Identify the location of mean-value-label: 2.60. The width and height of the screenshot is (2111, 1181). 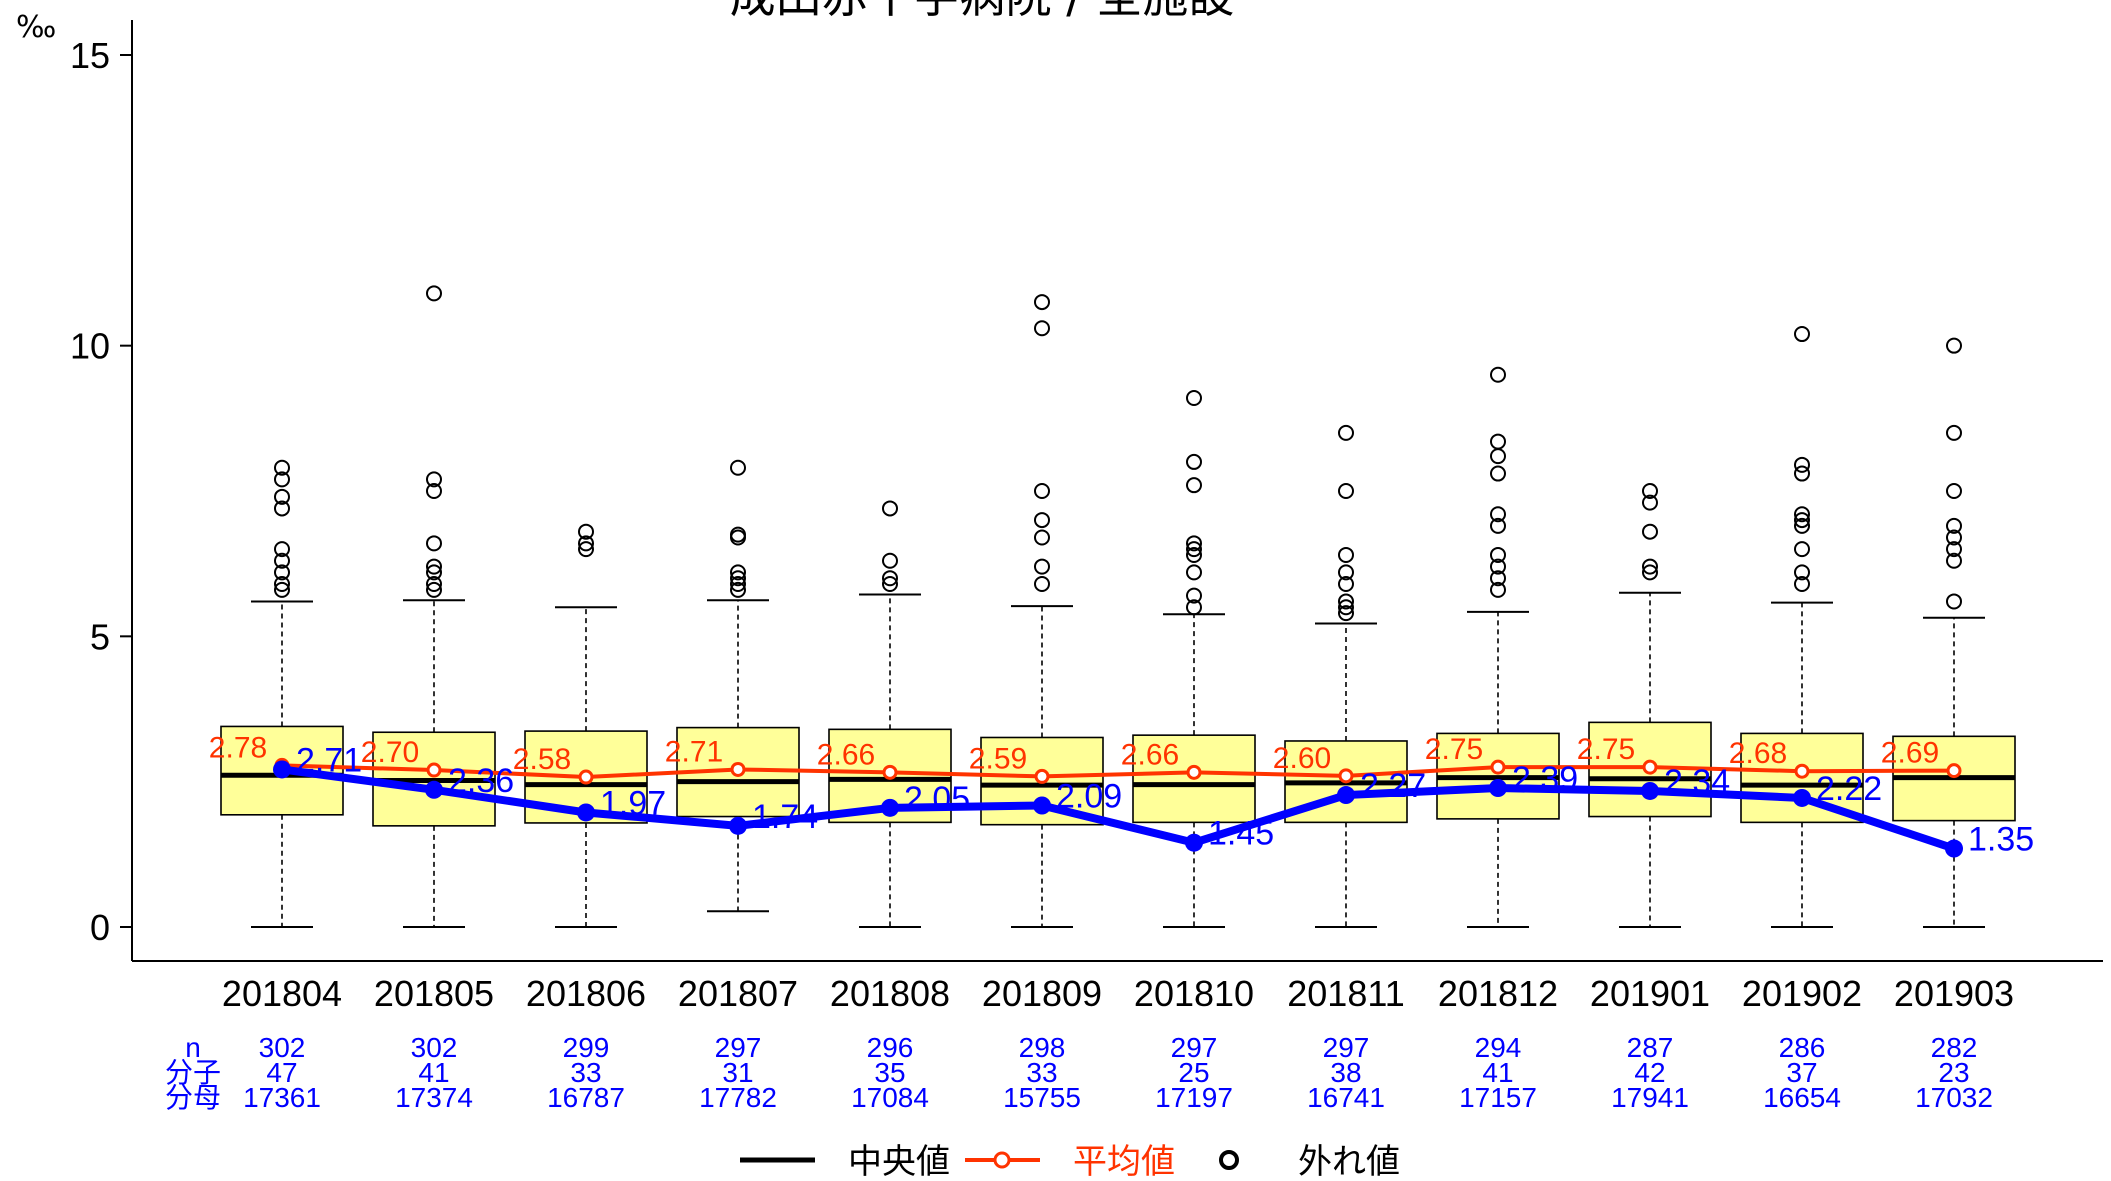
(1302, 758).